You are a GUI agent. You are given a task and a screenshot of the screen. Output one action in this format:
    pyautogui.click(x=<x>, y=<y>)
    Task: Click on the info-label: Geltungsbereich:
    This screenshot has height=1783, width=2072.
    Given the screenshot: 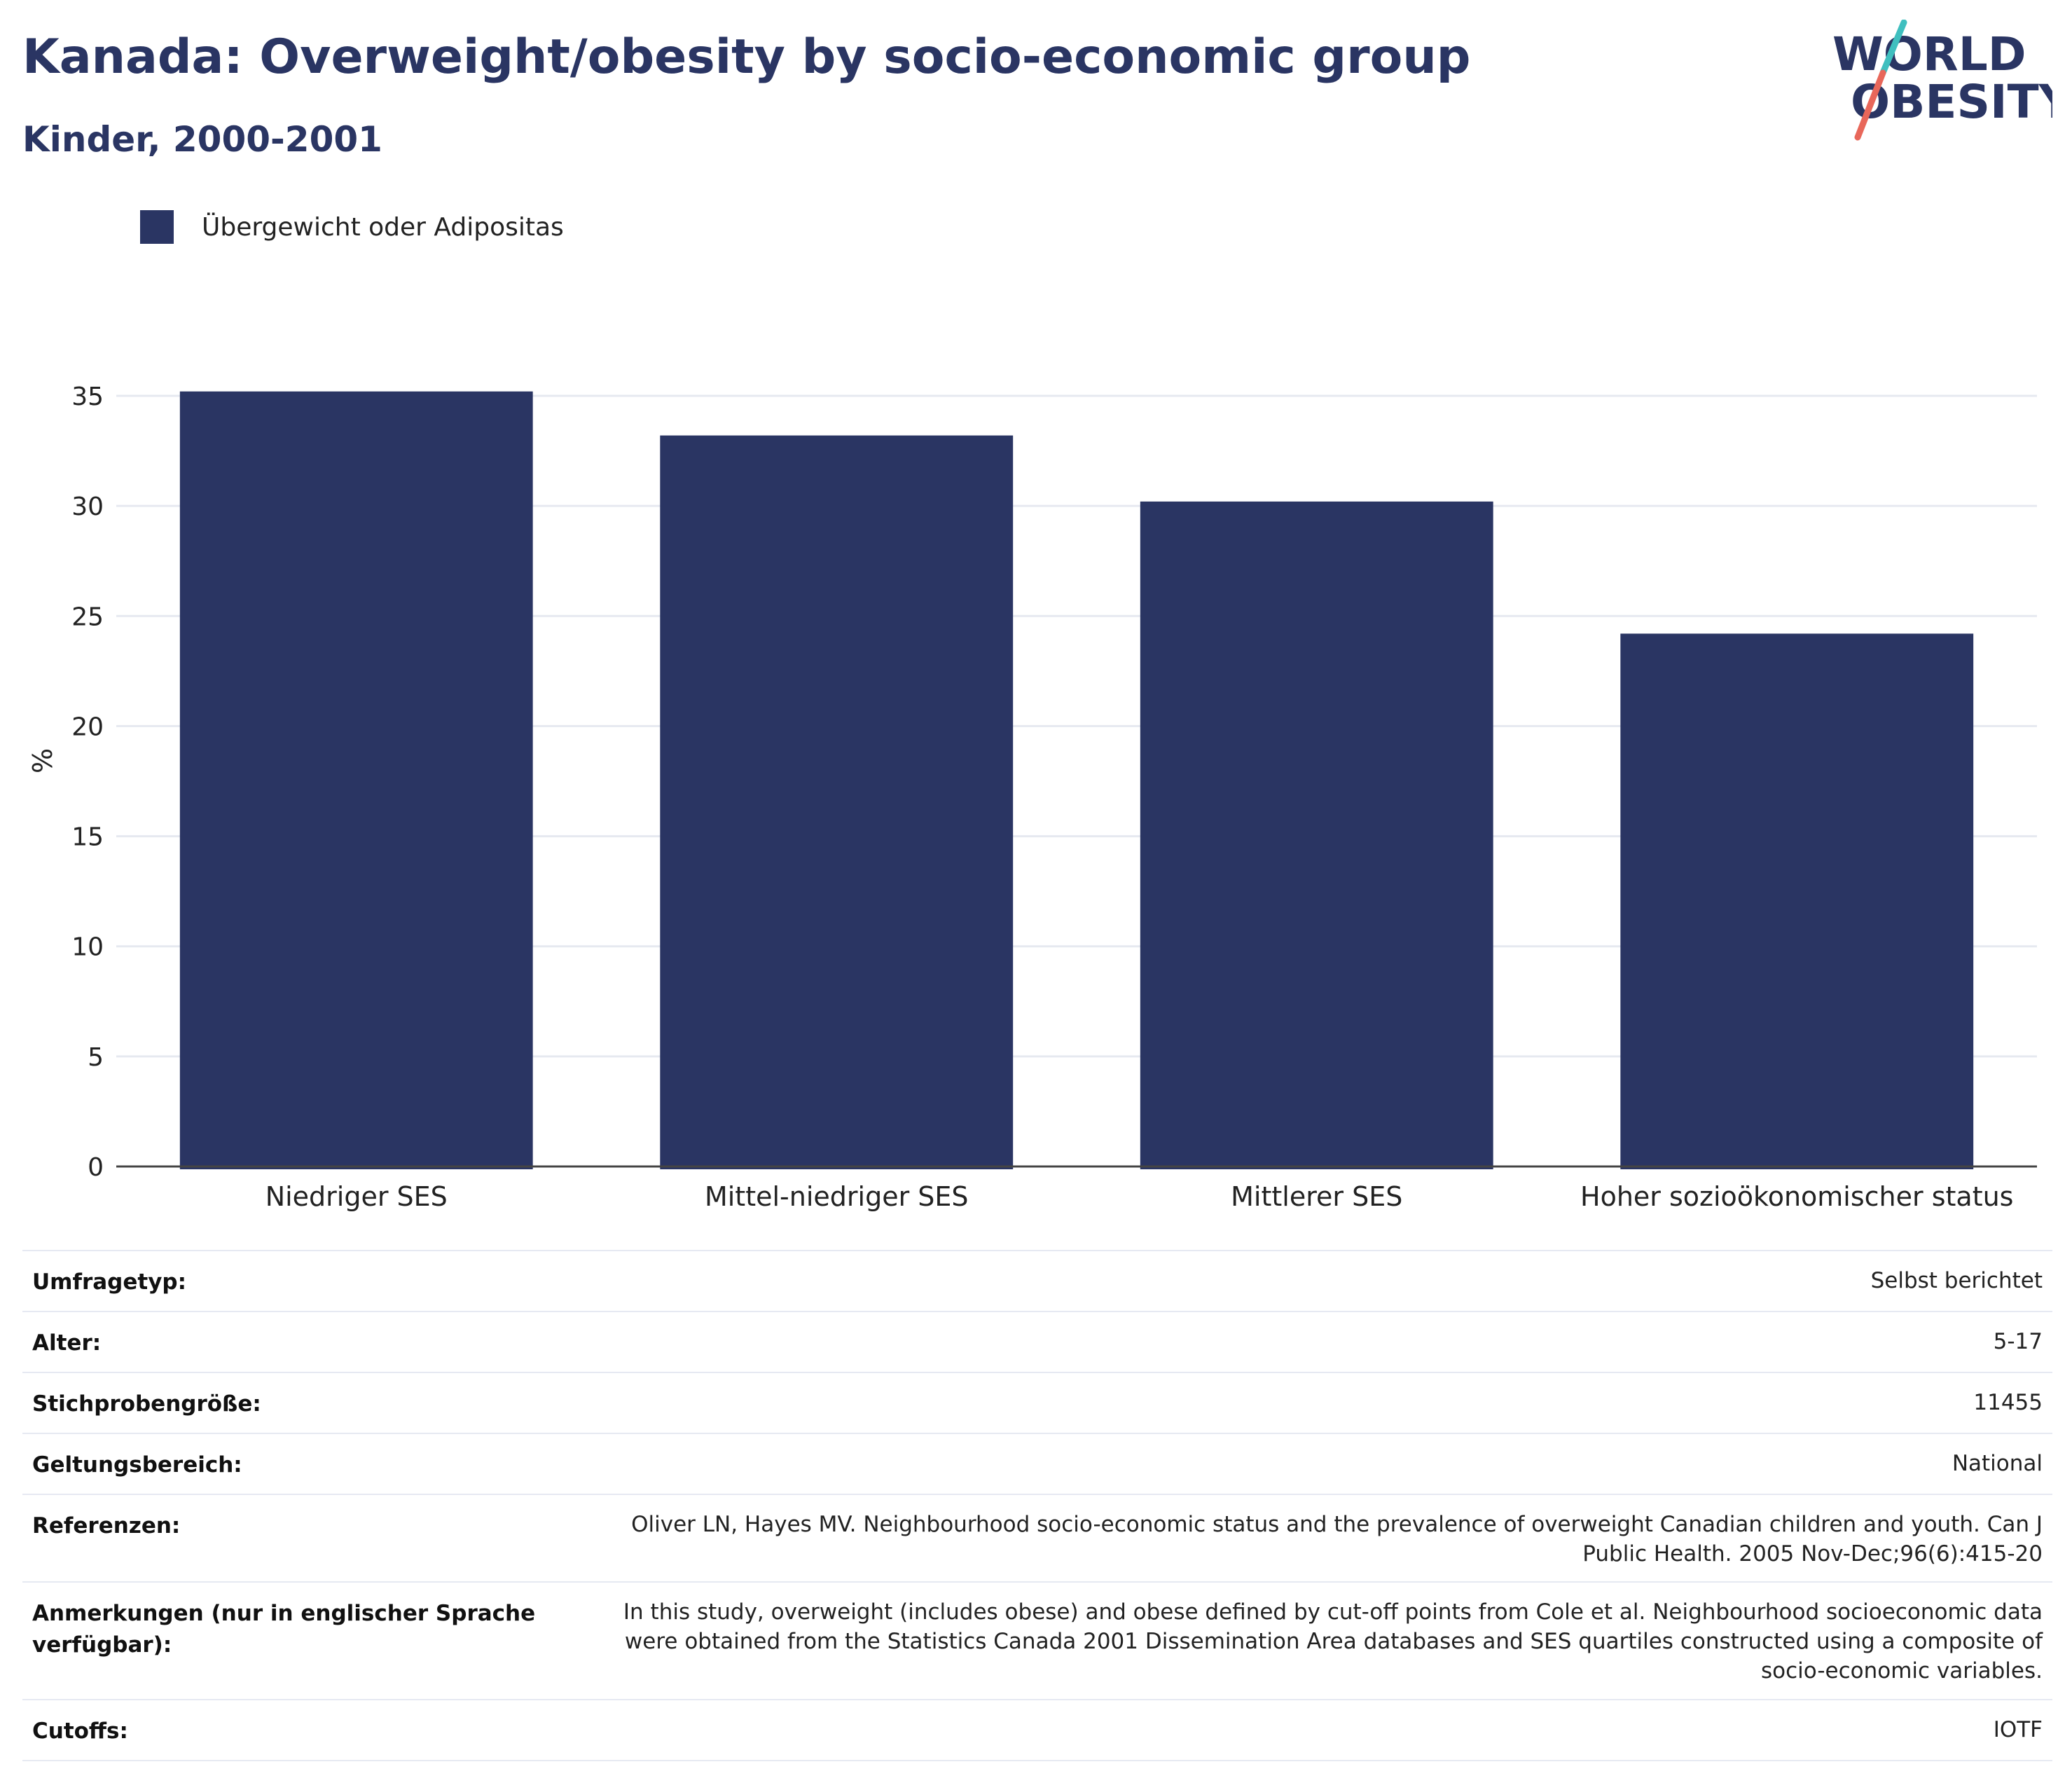 What is the action you would take?
    pyautogui.click(x=137, y=1465)
    